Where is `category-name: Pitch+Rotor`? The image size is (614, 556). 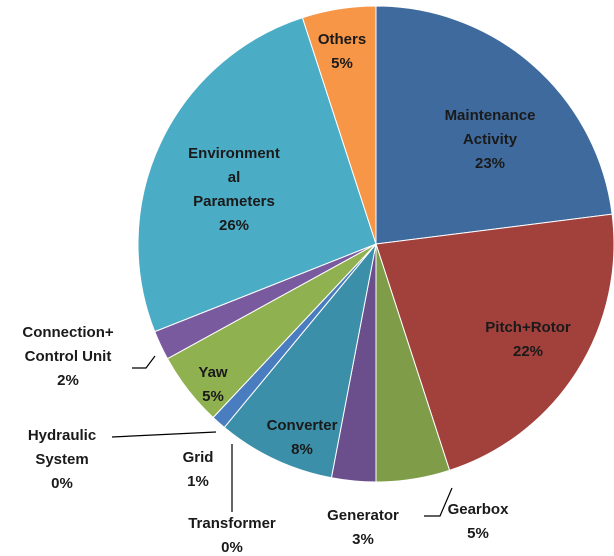 category-name: Pitch+Rotor is located at coordinates (528, 327).